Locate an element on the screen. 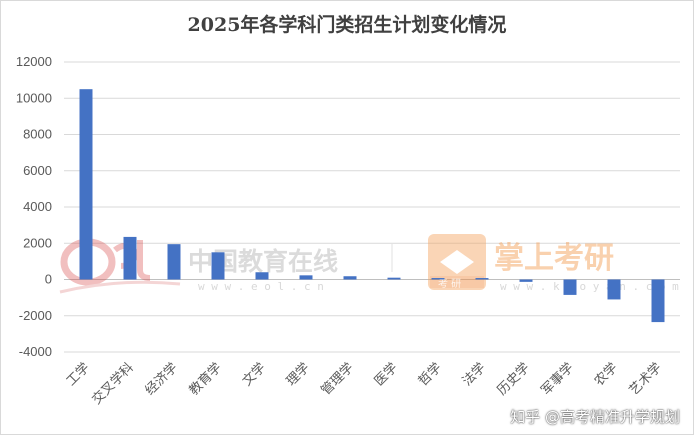  y-tick-label: 4000 is located at coordinates (37, 206).